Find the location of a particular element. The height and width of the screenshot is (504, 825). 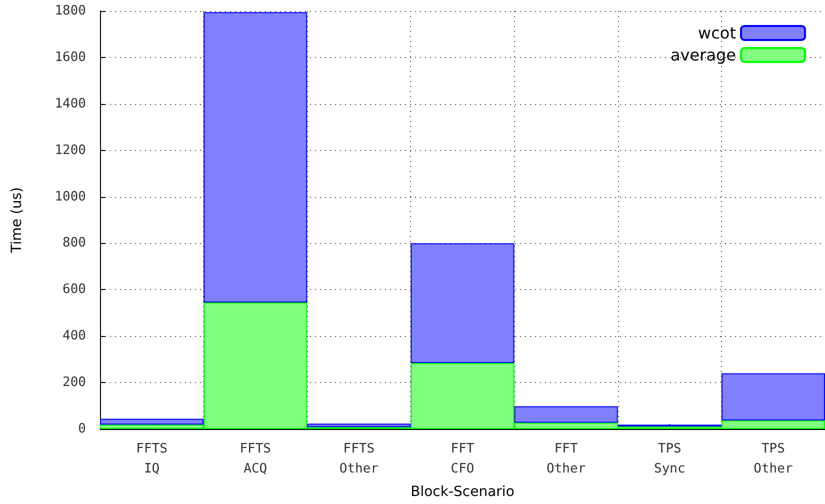

x-tick-label: FFTS Other is located at coordinates (359, 459).